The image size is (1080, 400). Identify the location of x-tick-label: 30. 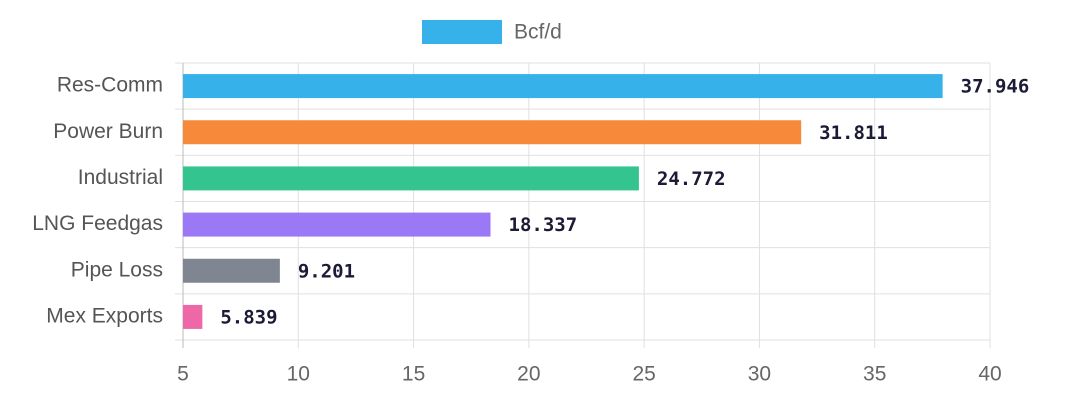
(759, 374).